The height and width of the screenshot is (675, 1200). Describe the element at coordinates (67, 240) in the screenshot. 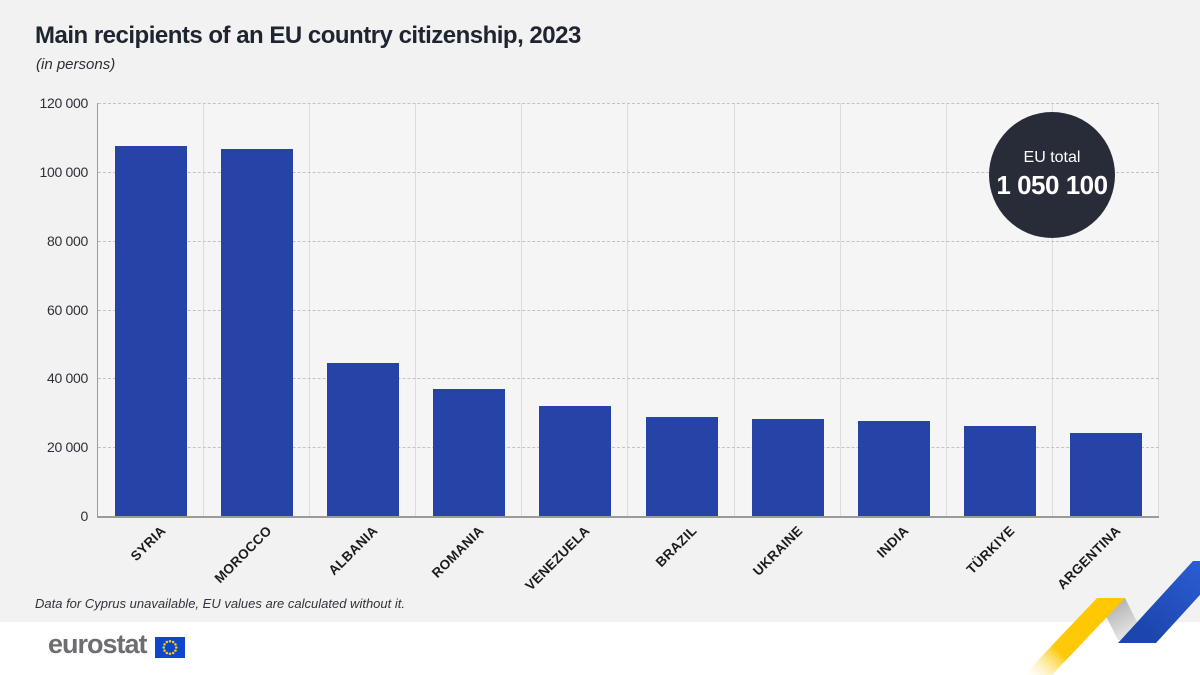

I see `y-axis-tick-label: 80 000` at that location.